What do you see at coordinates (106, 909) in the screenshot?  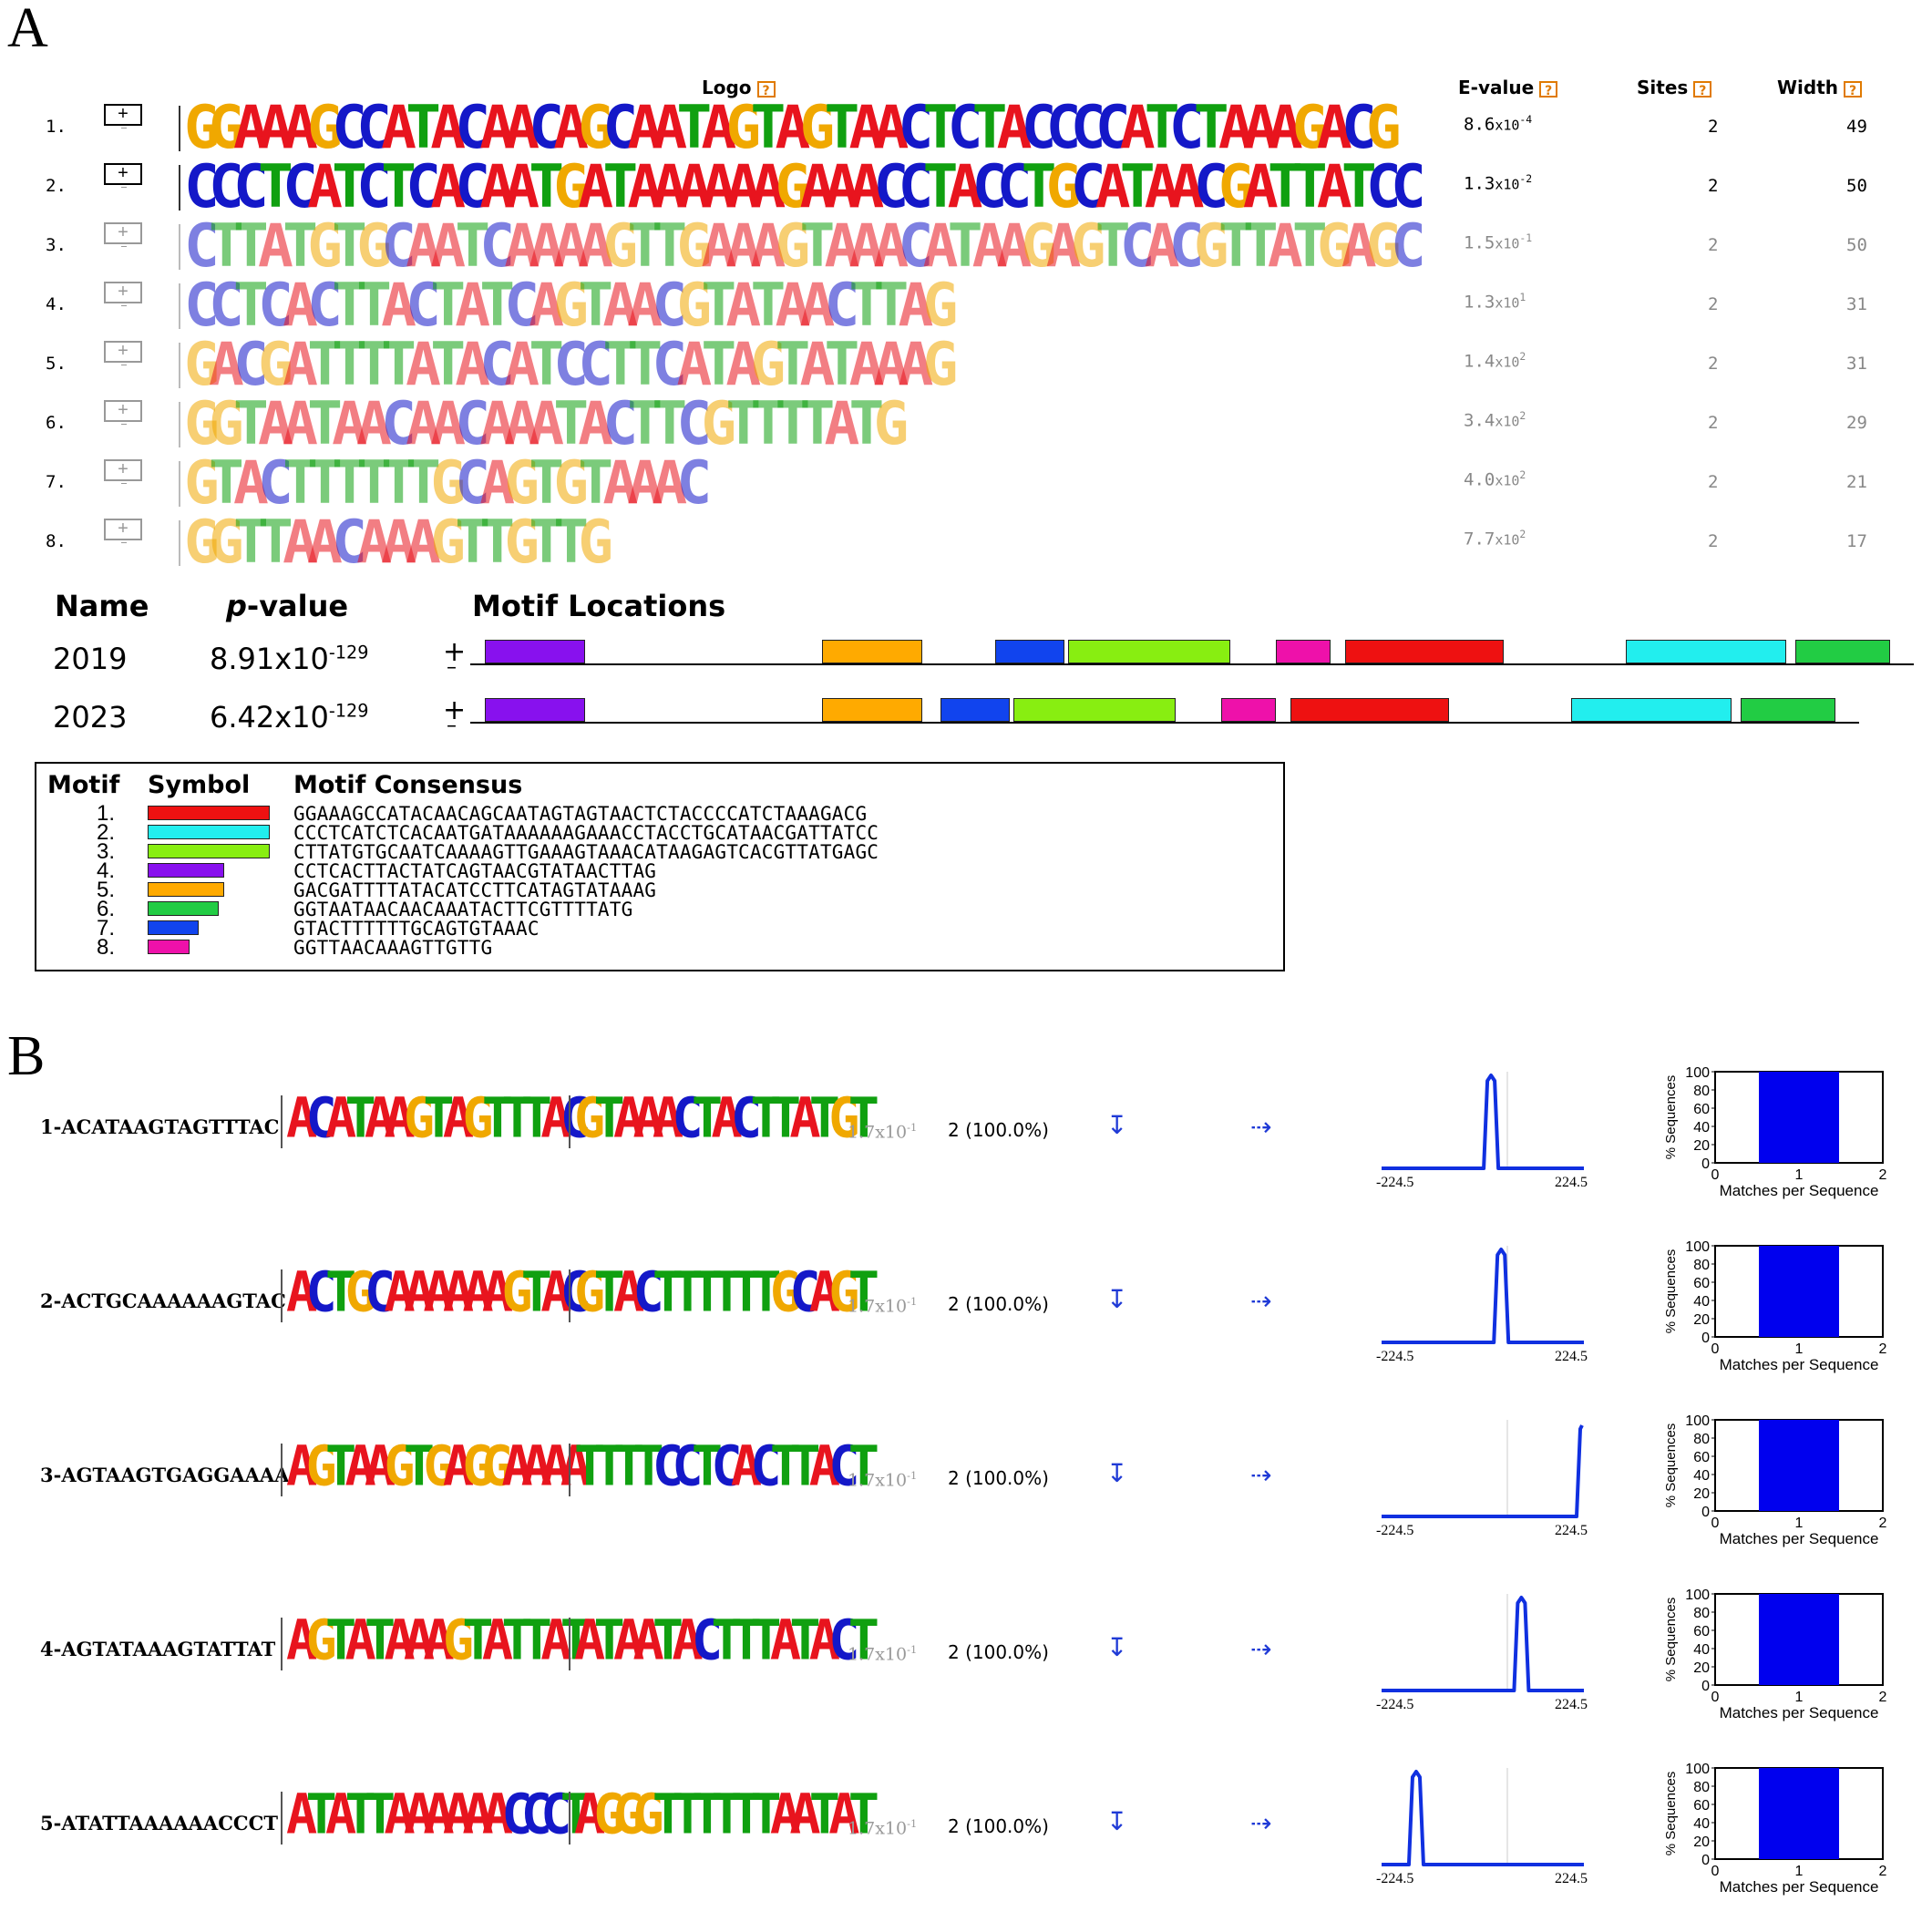 I see `legend-motif-number: 6.` at bounding box center [106, 909].